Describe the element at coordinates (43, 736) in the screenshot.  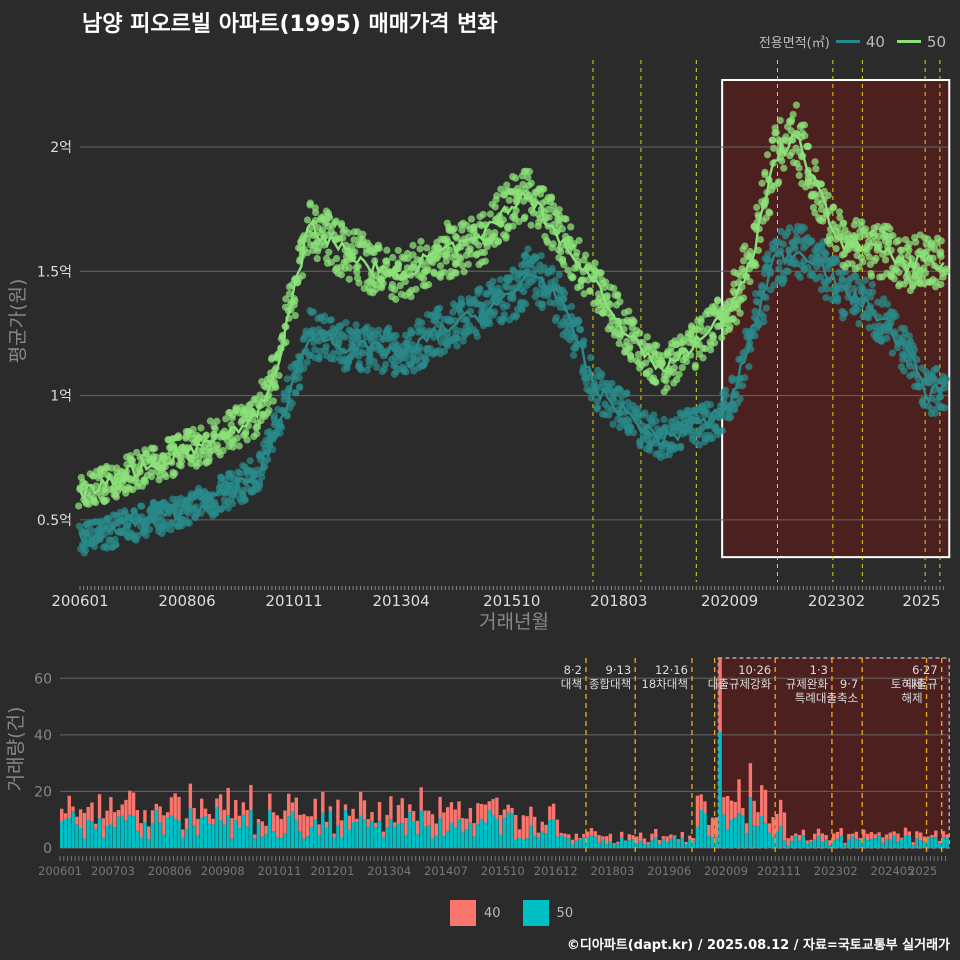
I see `bar-y-tick-label-2: 40` at that location.